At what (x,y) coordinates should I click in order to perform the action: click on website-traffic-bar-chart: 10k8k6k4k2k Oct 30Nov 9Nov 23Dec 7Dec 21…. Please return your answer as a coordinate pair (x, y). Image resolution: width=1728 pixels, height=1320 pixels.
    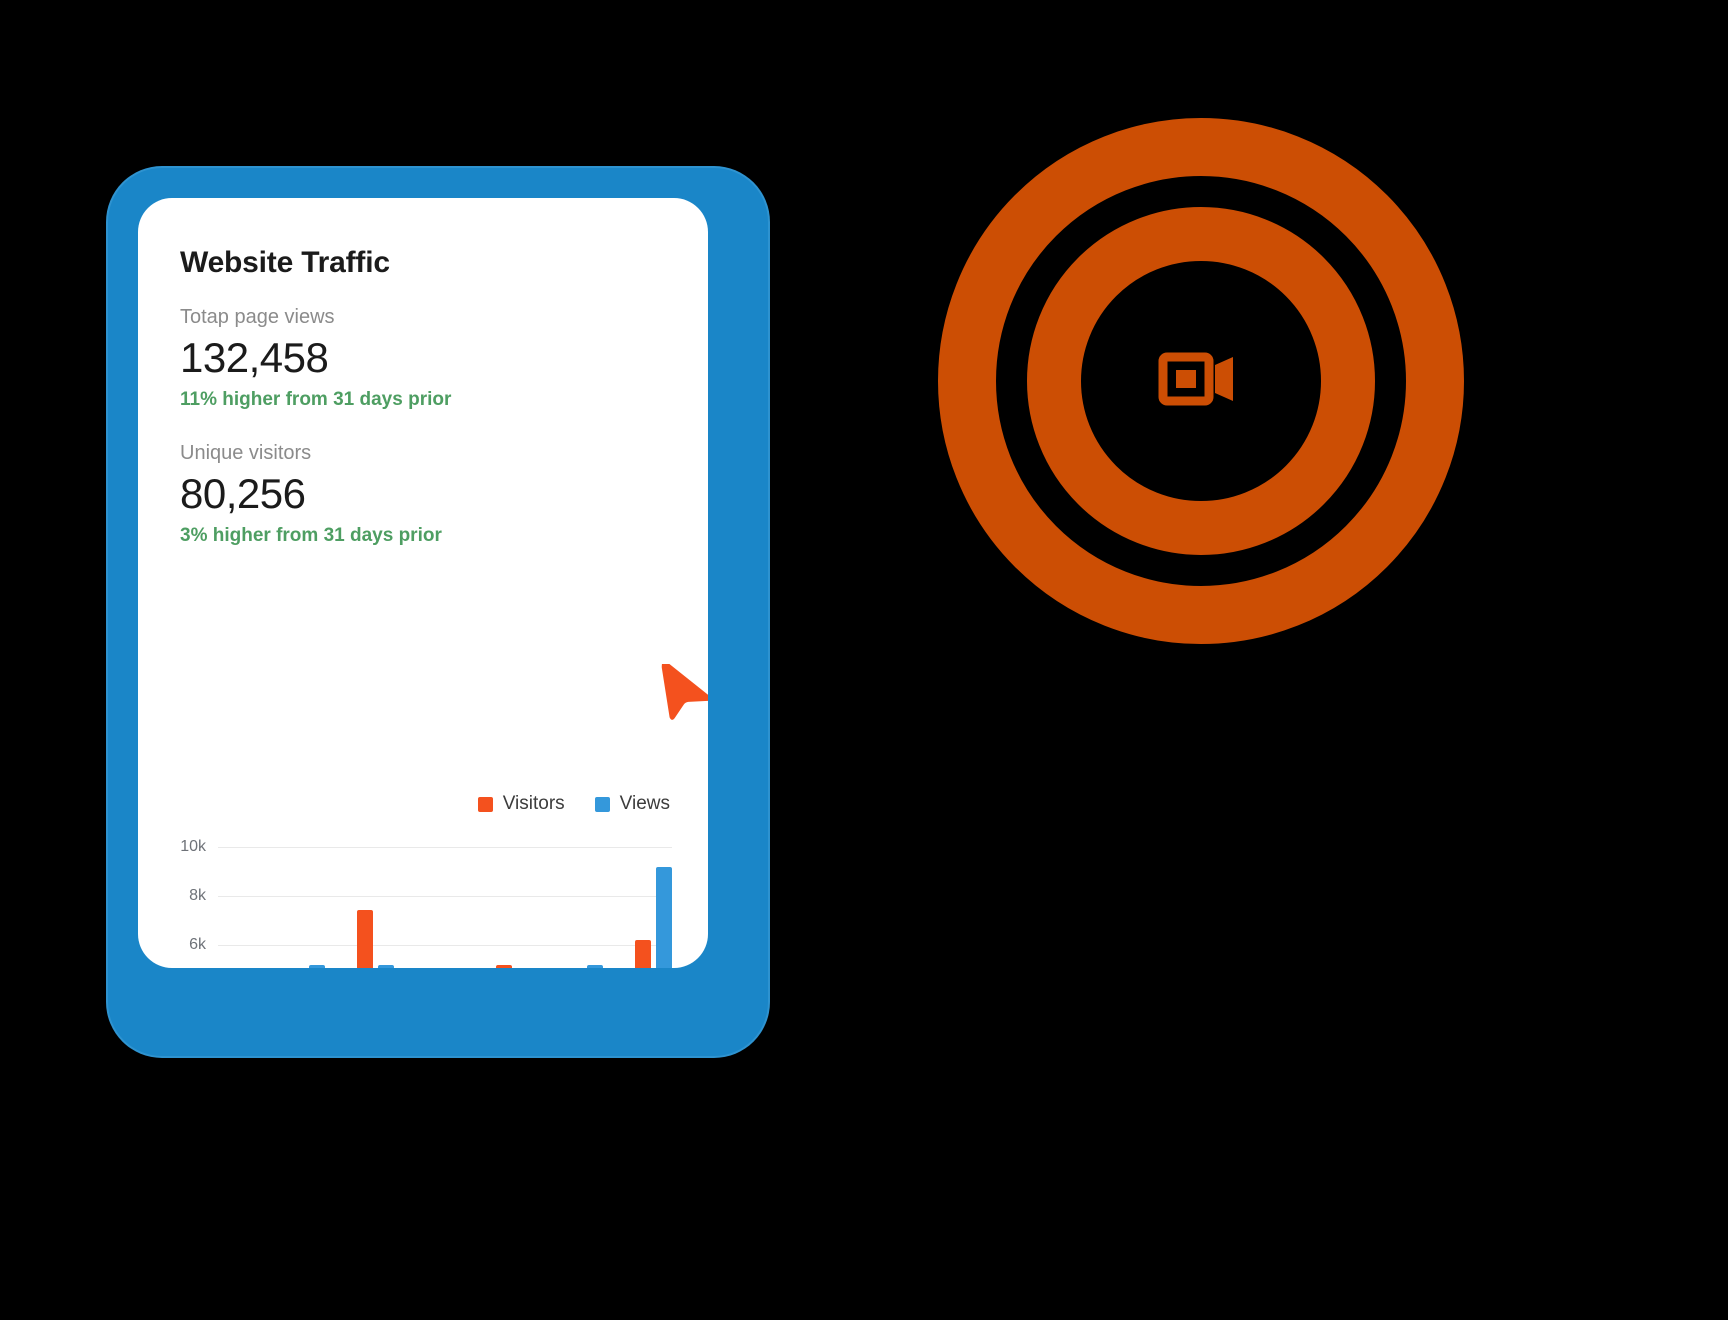
    Looking at the image, I should click on (423, 902).